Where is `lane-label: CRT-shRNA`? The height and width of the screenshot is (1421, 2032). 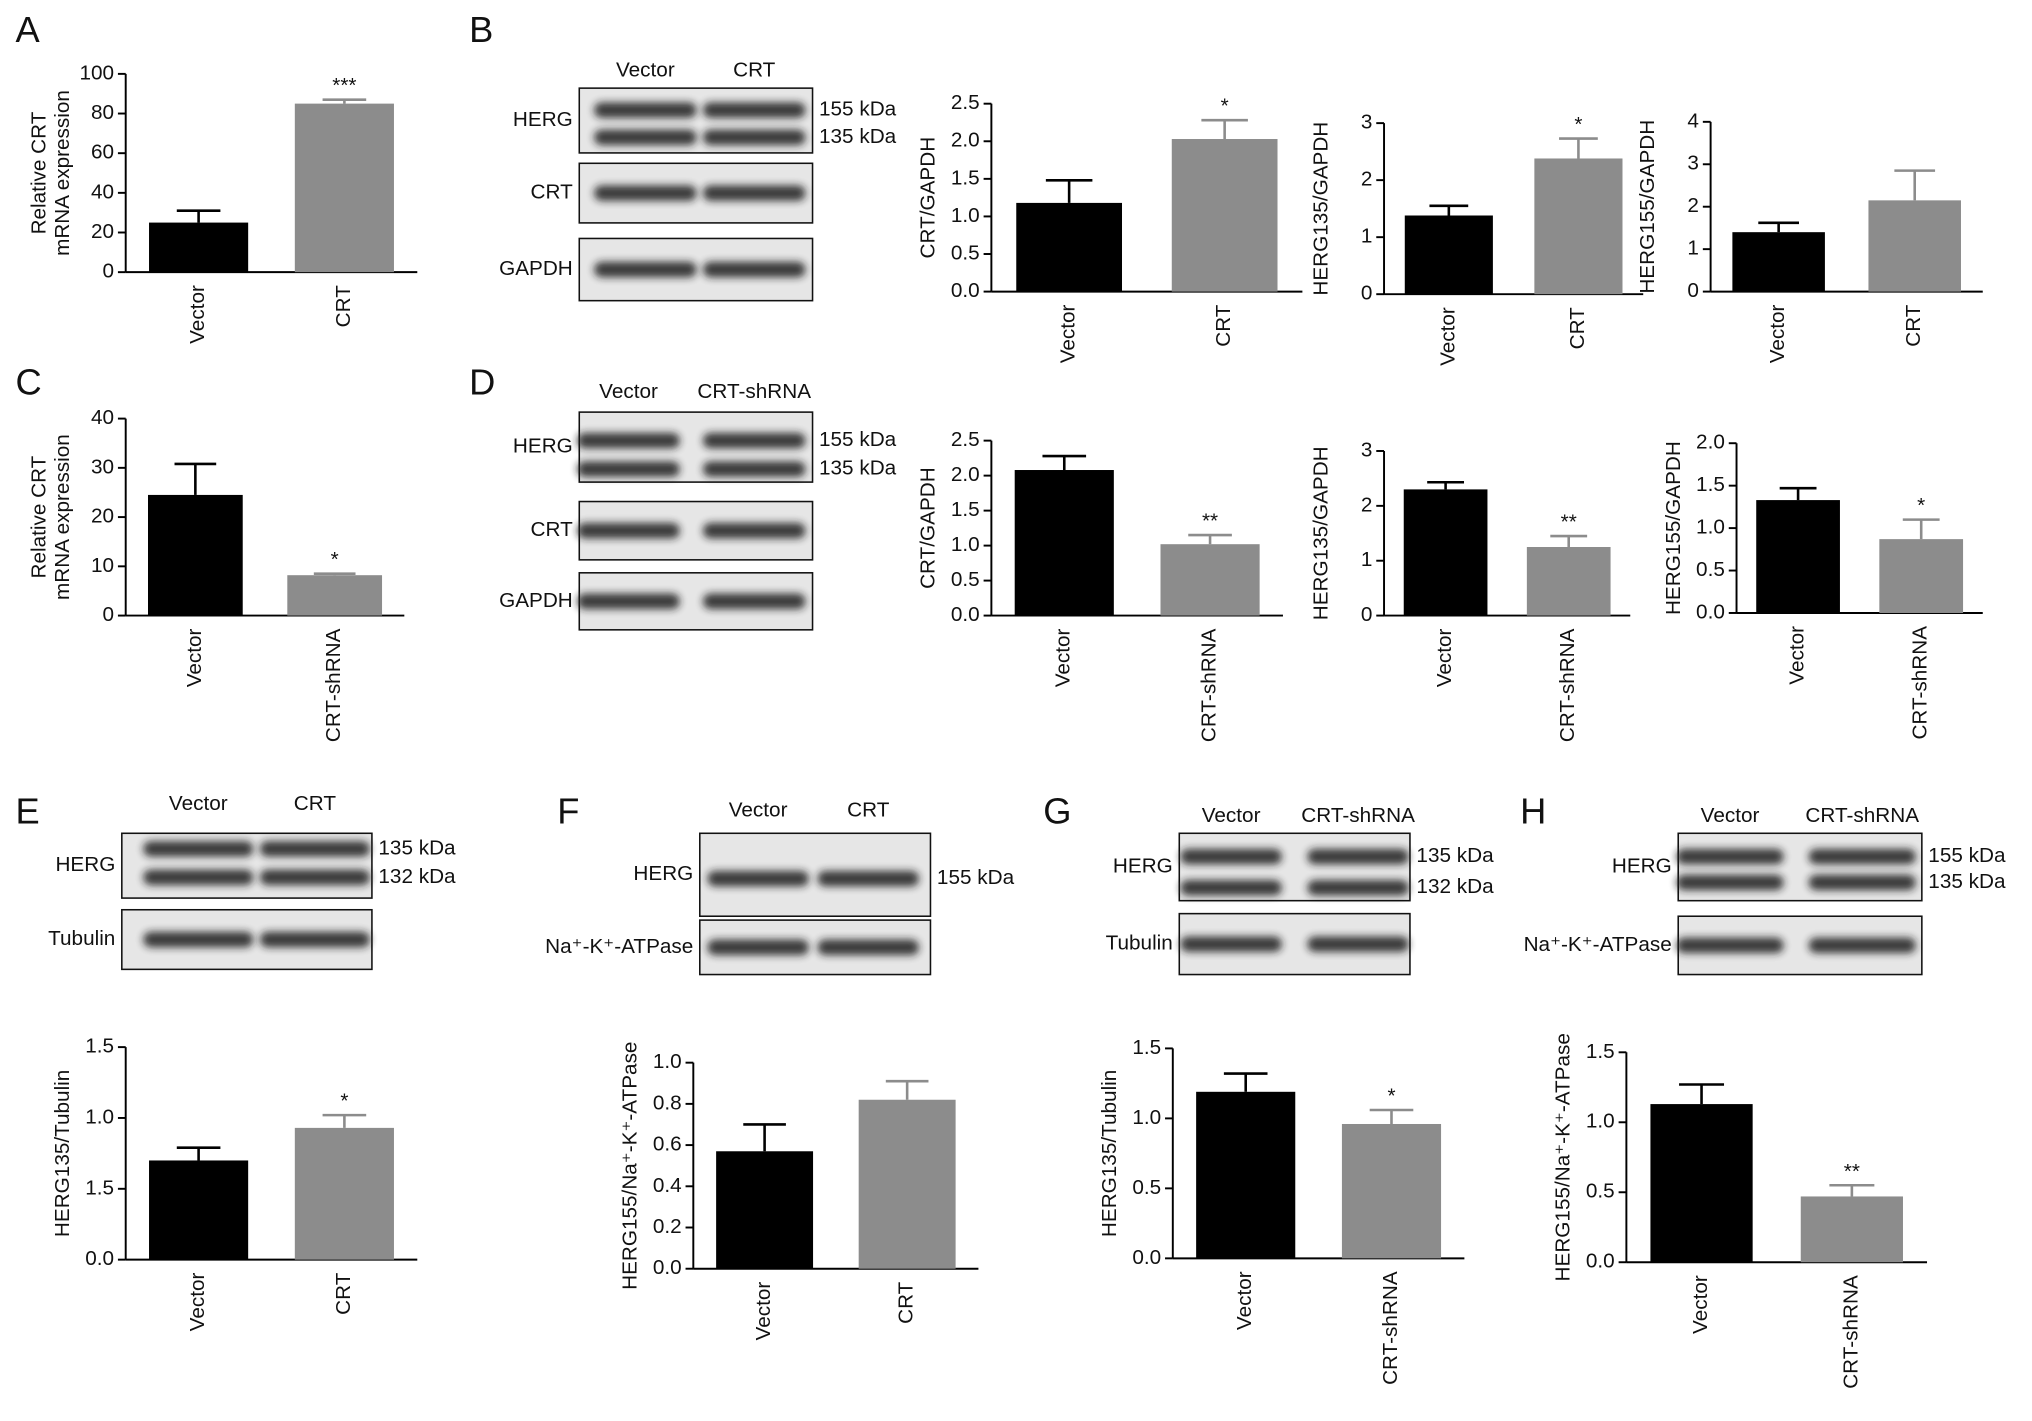
lane-label: CRT-shRNA is located at coordinates (1358, 815).